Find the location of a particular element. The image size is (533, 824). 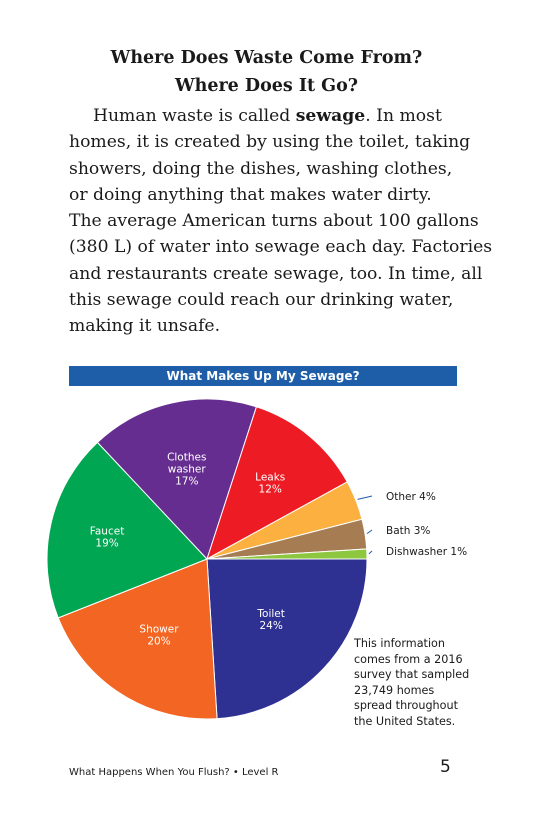

pie-label-other: Other 4% is located at coordinates (411, 497).